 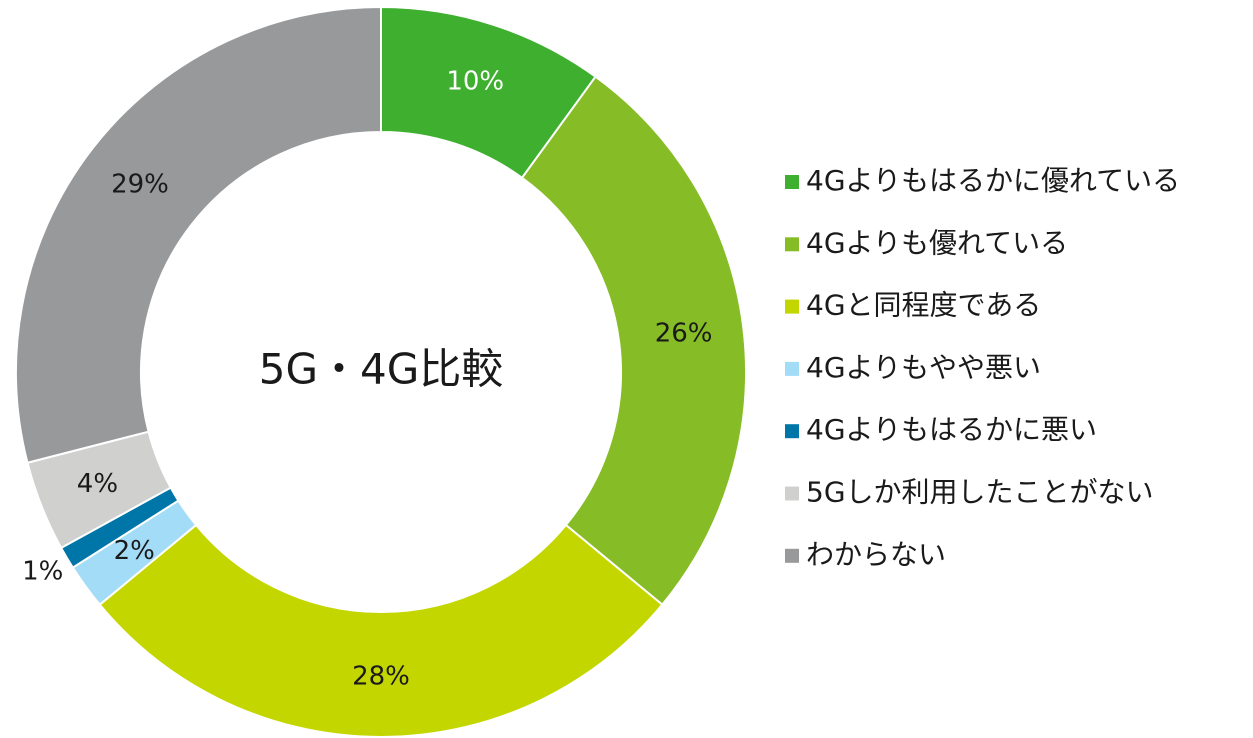 I want to click on legend-label: 4Gよりも優れている, so click(x=937, y=242).